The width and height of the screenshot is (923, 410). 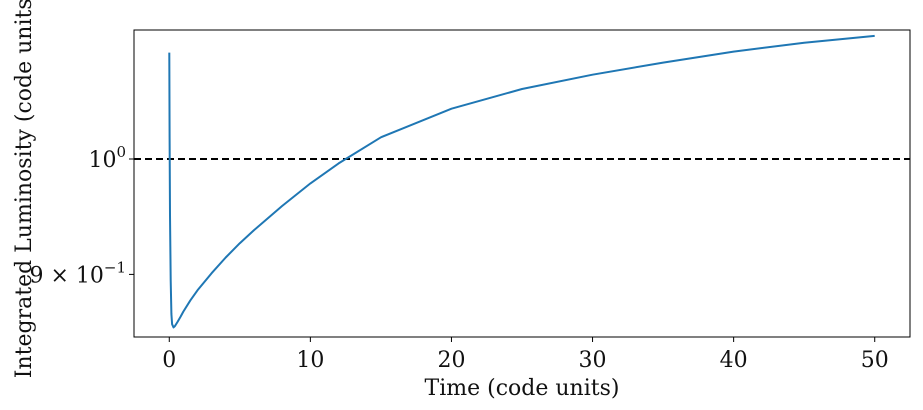 What do you see at coordinates (734, 360) in the screenshot?
I see `x-tick-label: 40` at bounding box center [734, 360].